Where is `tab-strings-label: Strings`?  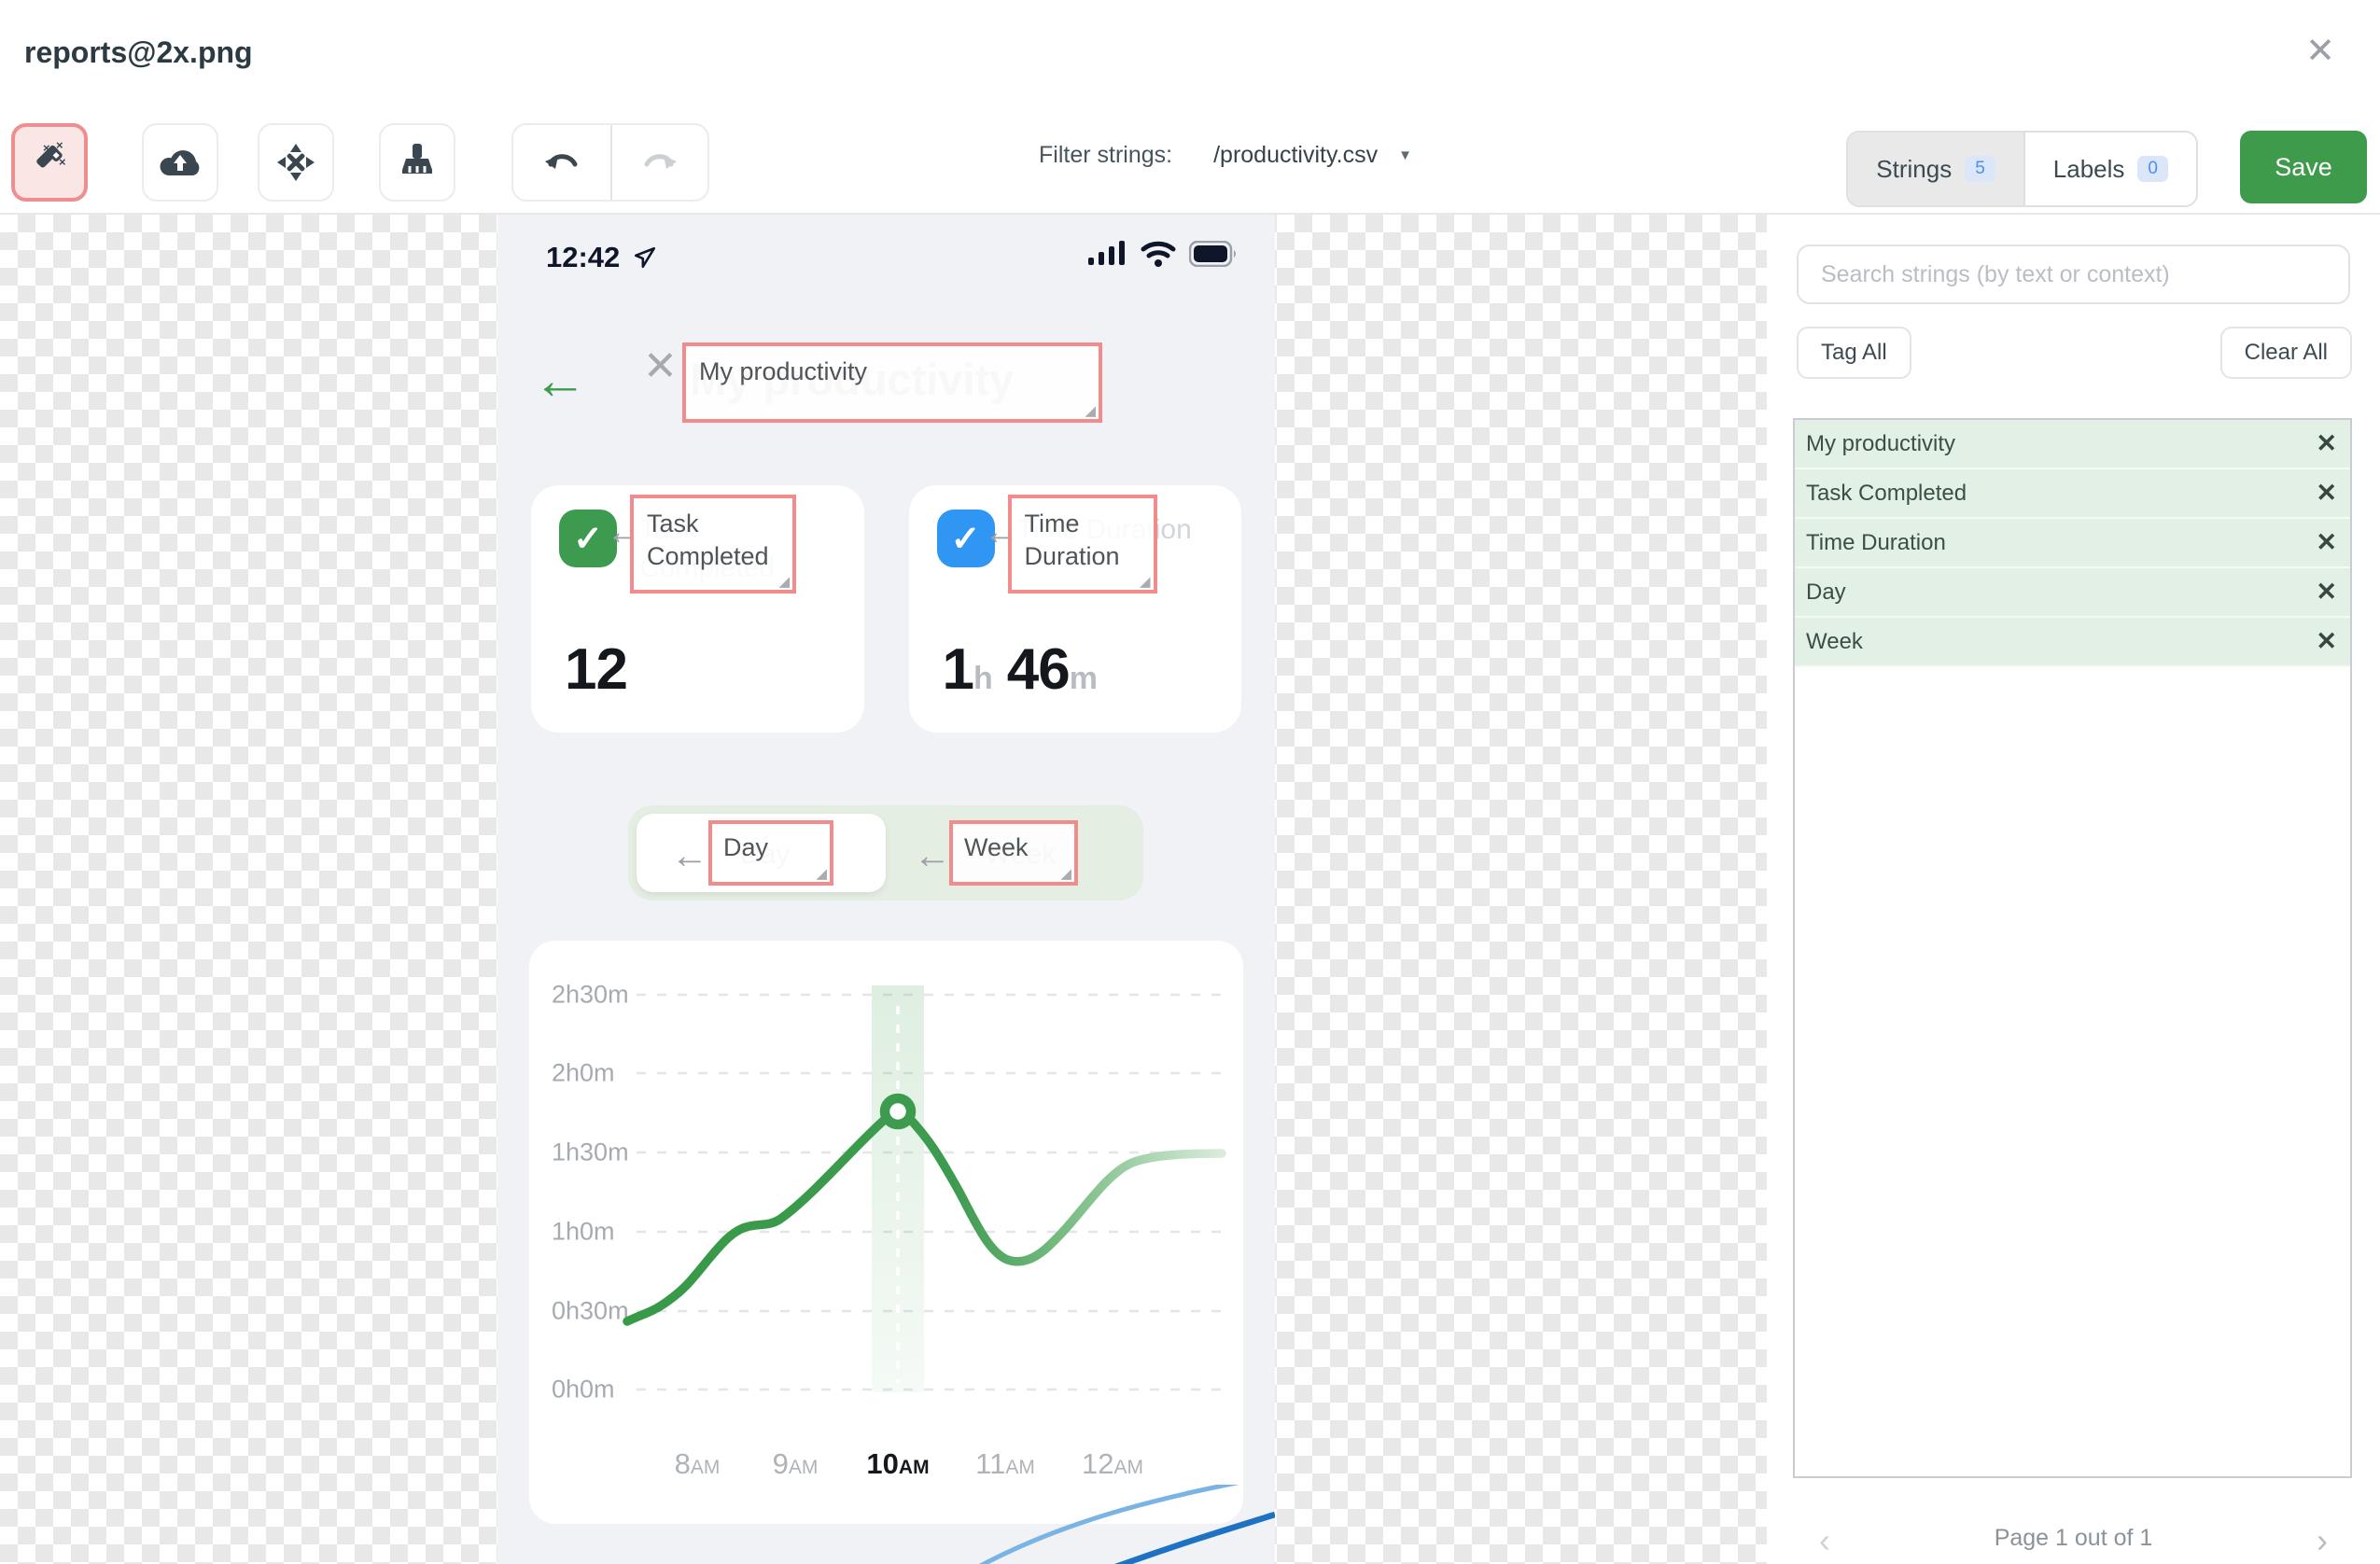 tab-strings-label: Strings is located at coordinates (1914, 168).